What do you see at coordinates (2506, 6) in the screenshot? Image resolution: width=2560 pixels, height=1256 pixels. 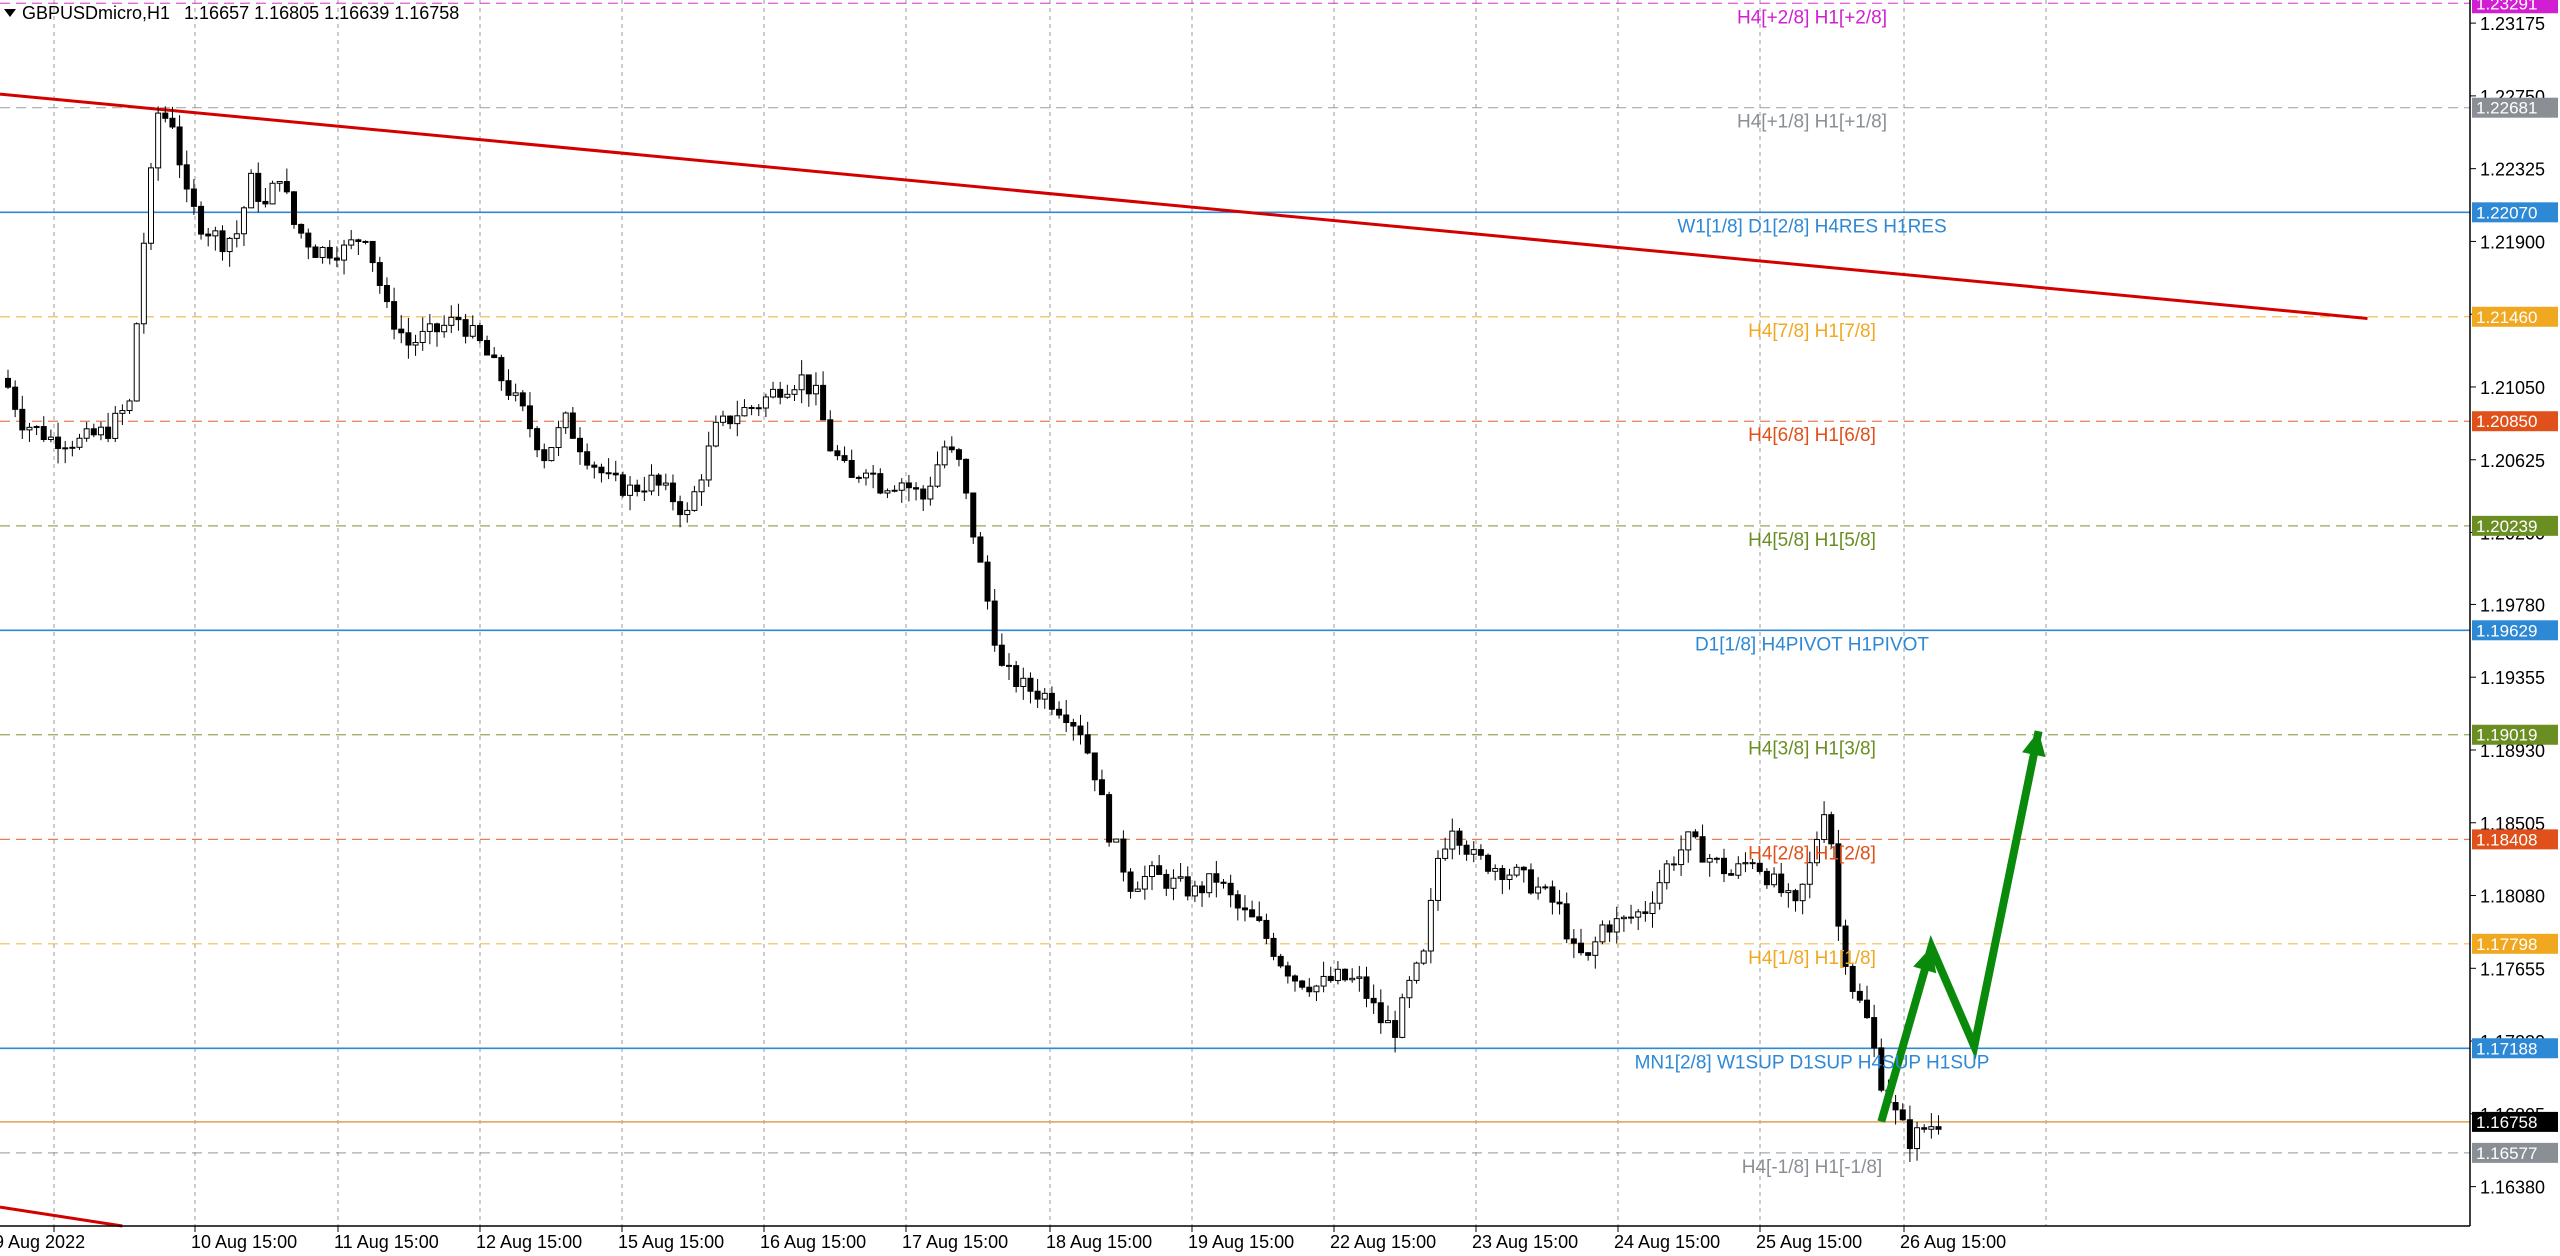 I see `level-price-text: 1.23291` at bounding box center [2506, 6].